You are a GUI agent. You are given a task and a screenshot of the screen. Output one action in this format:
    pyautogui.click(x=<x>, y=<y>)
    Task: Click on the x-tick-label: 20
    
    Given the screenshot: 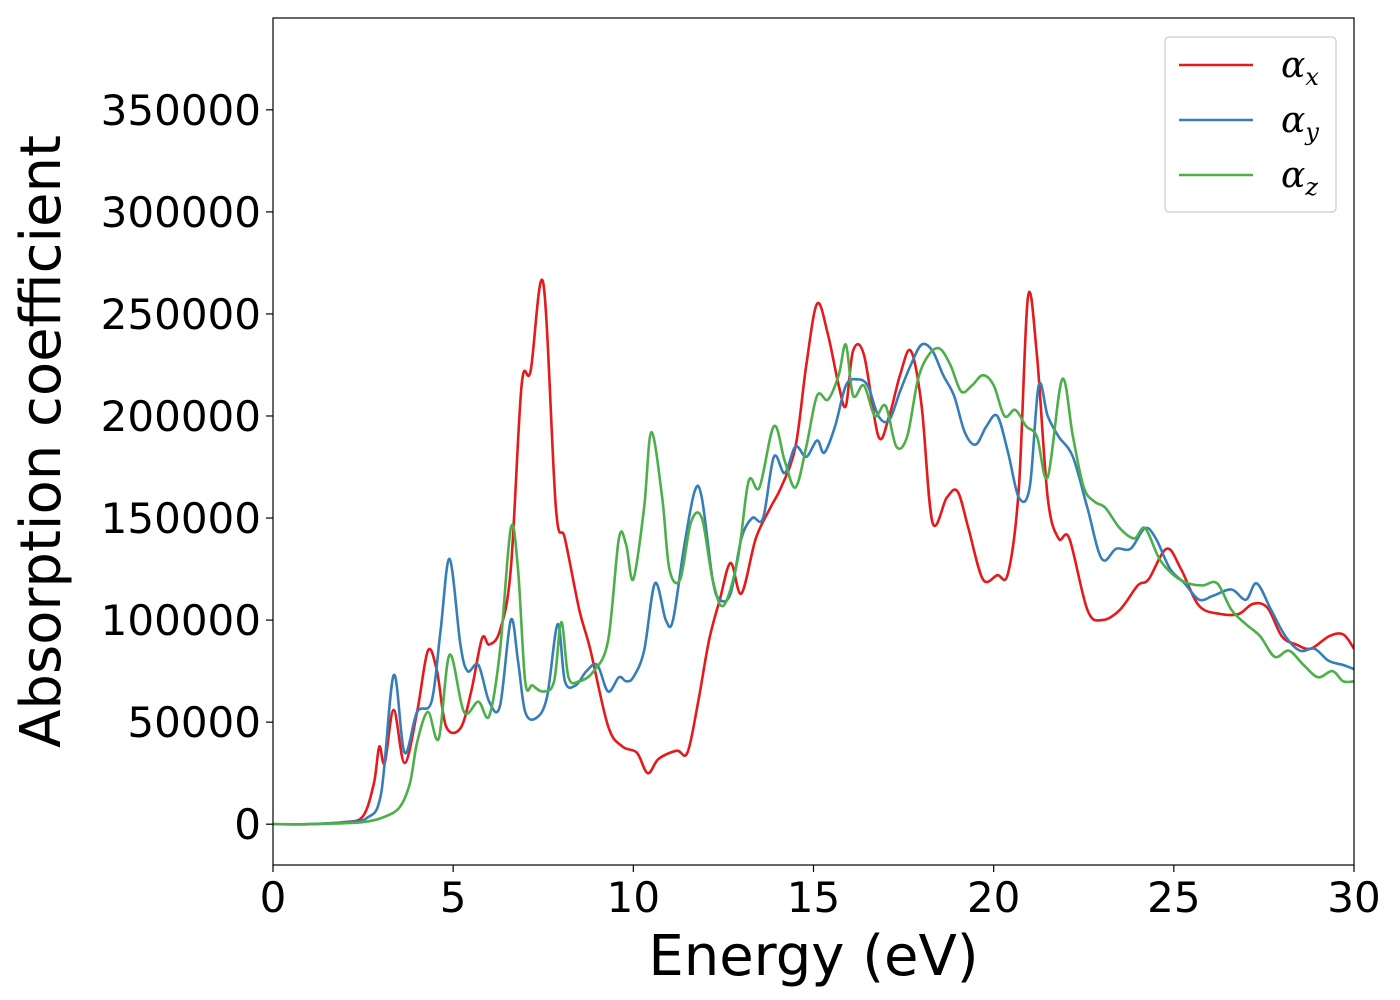 What is the action you would take?
    pyautogui.click(x=993, y=897)
    